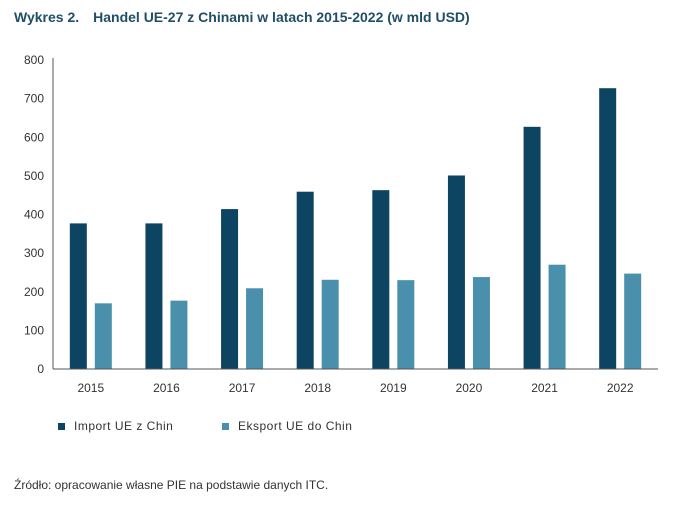 The height and width of the screenshot is (509, 686). I want to click on y-axis: 0 100 200 300 400 500 600 700 800, so click(39, 214).